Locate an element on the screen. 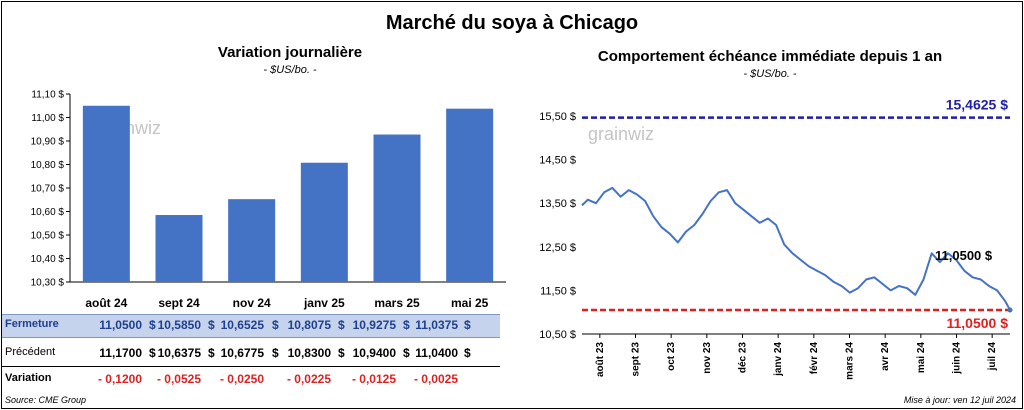 Image resolution: width=1024 pixels, height=410 pixels. line-x-tick-label: sept 23 is located at coordinates (636, 359).